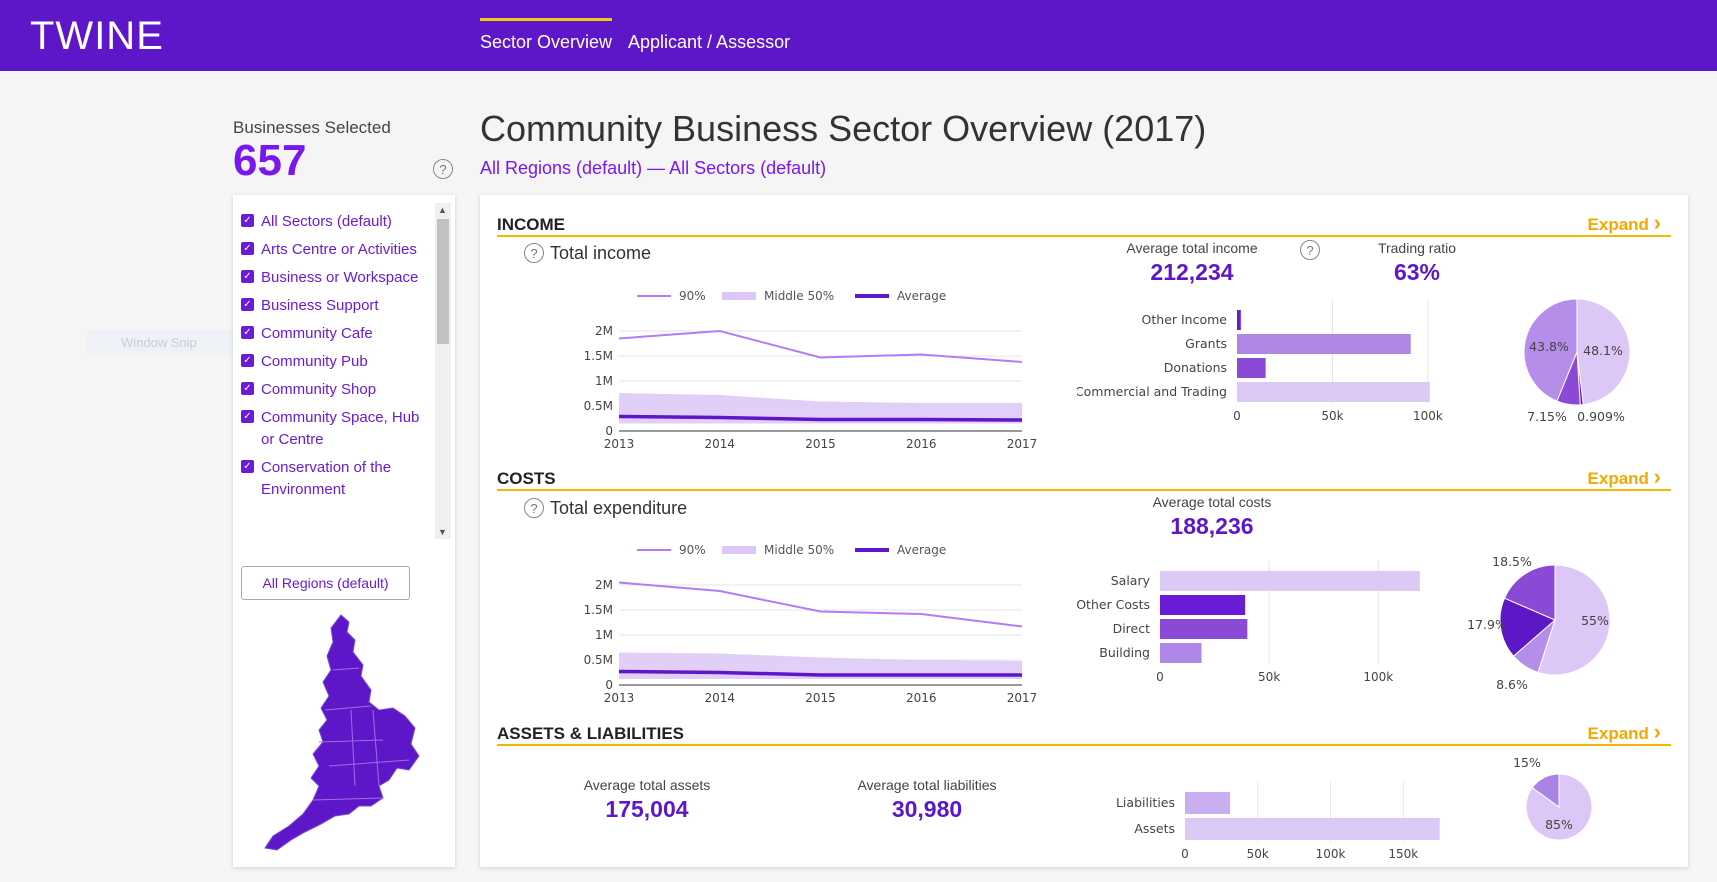 The height and width of the screenshot is (882, 1717). I want to click on series-average-line, so click(820, 418).